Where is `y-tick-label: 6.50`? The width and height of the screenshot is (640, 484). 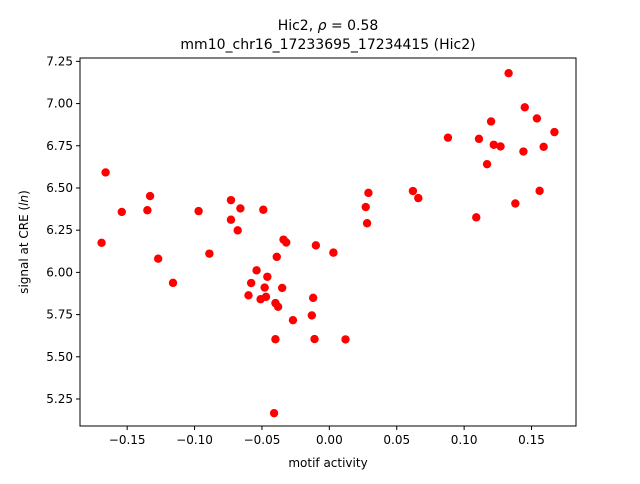
y-tick-label: 6.50 is located at coordinates (59, 188).